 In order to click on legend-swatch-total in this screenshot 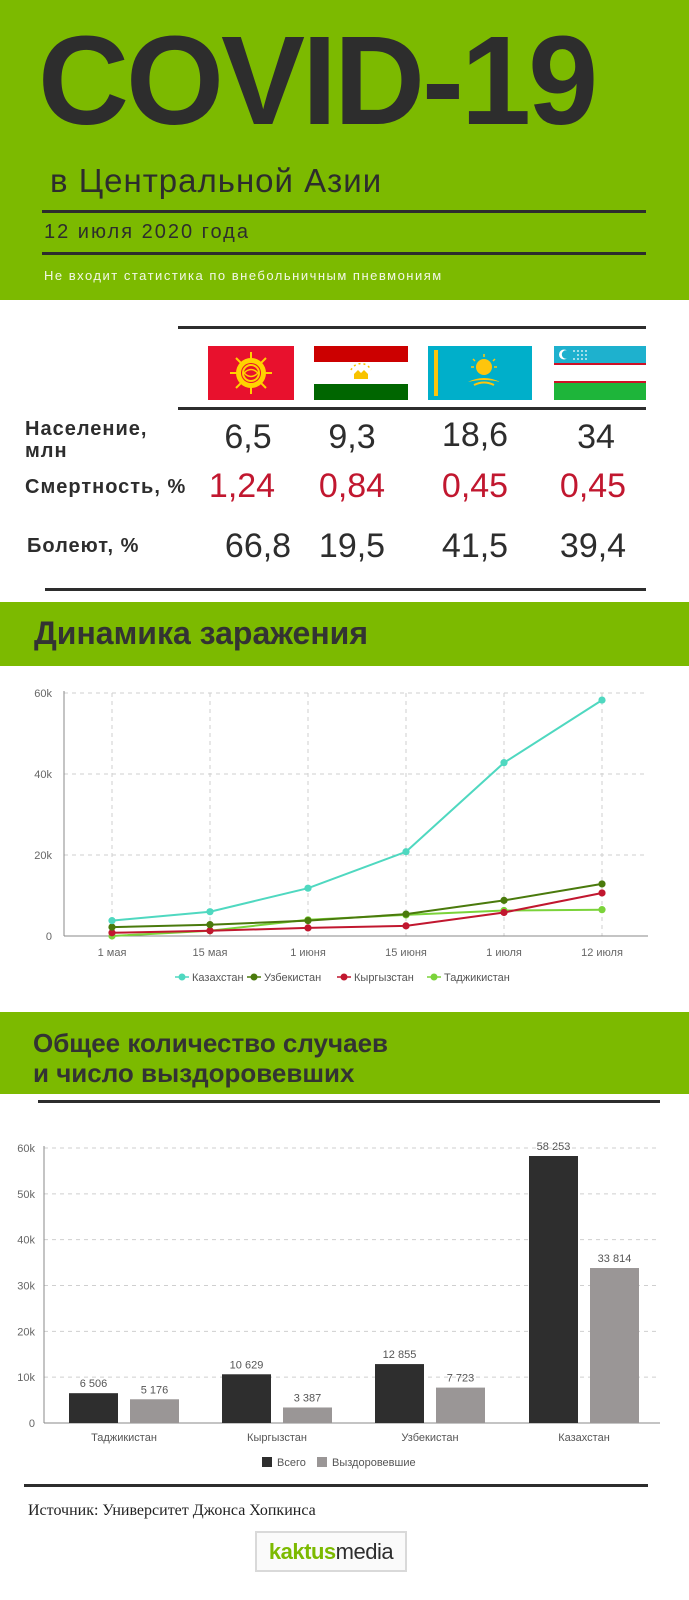, I will do `click(267, 1462)`.